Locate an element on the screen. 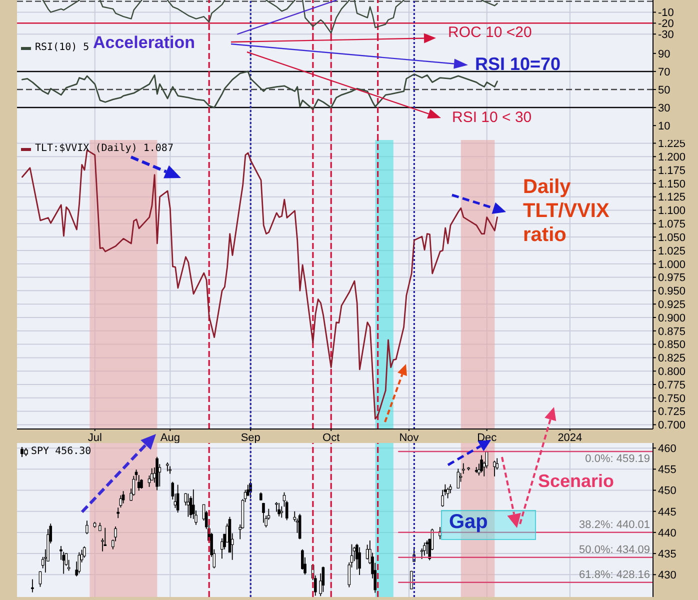 The width and height of the screenshot is (698, 600). y-tick-label: 0.975 is located at coordinates (672, 278).